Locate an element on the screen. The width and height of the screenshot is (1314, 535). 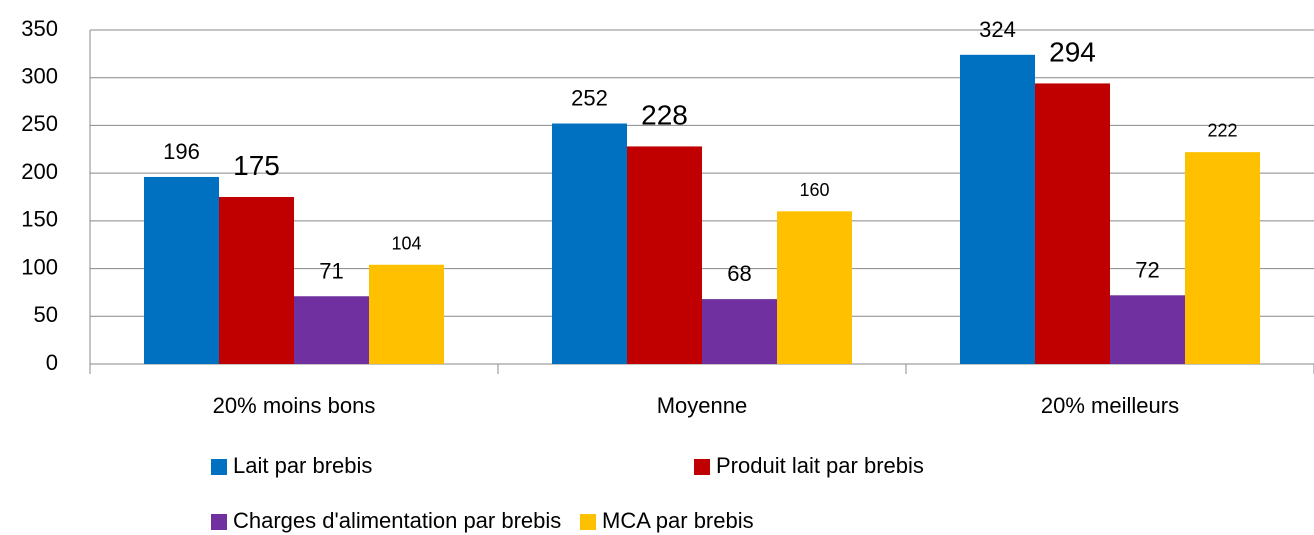
data-label: 196 is located at coordinates (181, 151).